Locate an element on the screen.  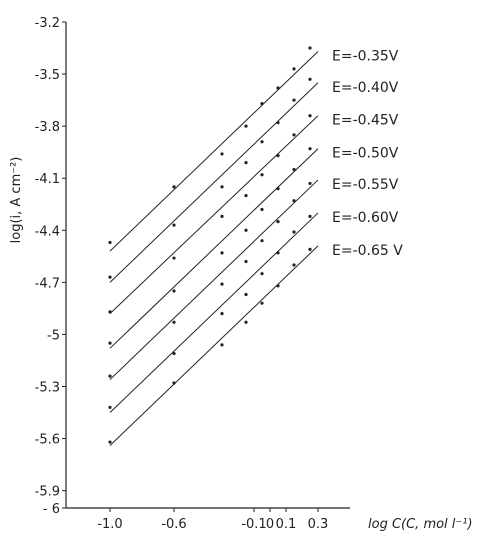
series-label: E=-0.45V is located at coordinates (365, 121).